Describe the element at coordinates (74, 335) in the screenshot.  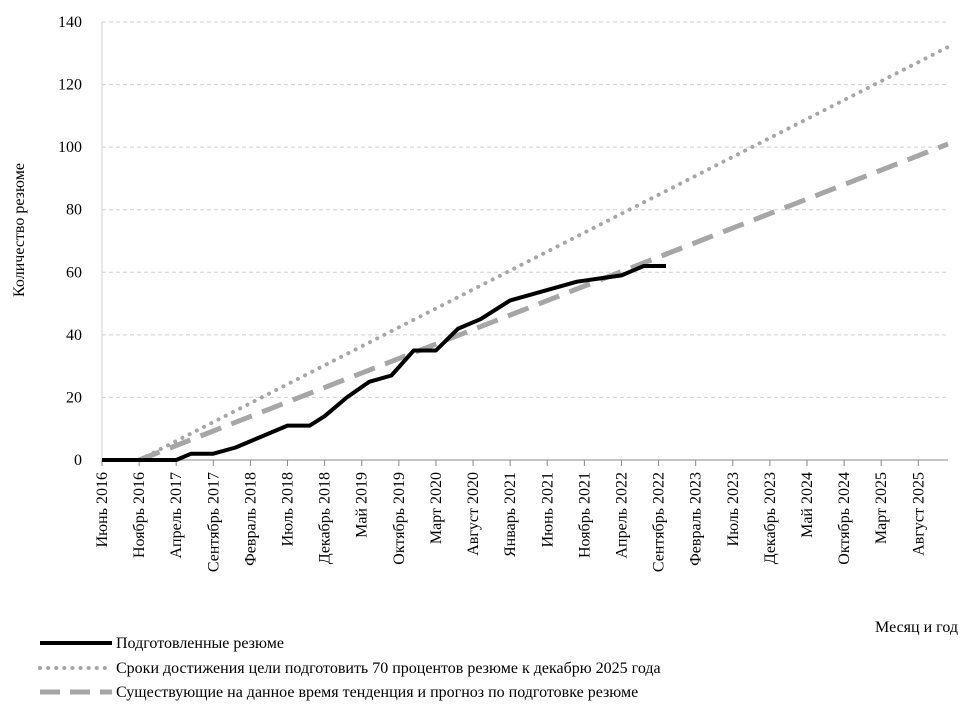
I see `y-tick-label: 40` at that location.